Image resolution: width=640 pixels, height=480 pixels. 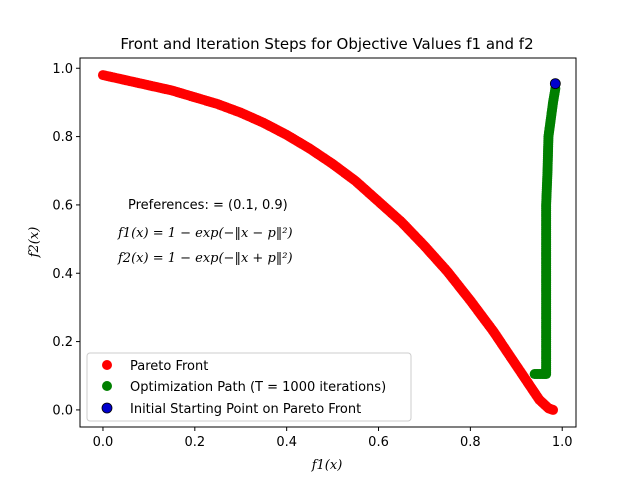 I want to click on x-tick-label: 0.0, so click(x=103, y=442).